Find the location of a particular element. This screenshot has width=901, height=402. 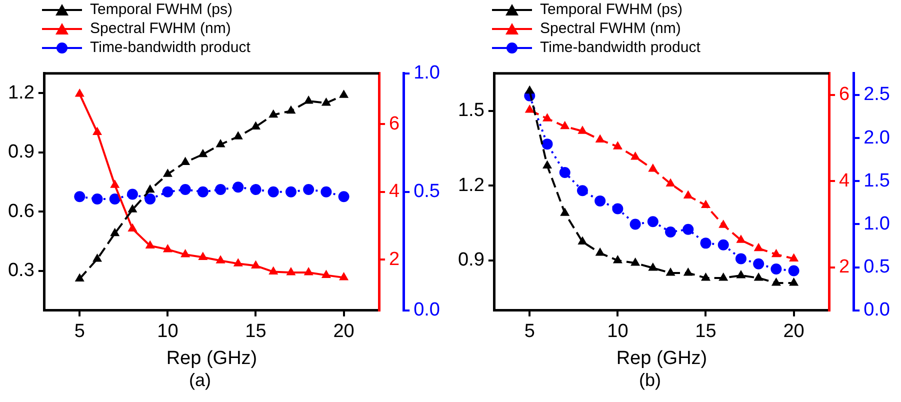

y3-tick-label: 2.0 is located at coordinates (877, 137).